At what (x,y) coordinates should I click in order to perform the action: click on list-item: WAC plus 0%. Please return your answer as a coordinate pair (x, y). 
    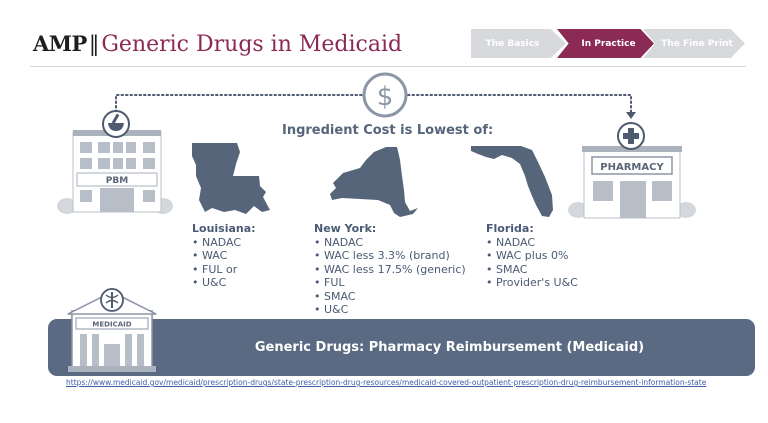
    Looking at the image, I should click on (532, 256).